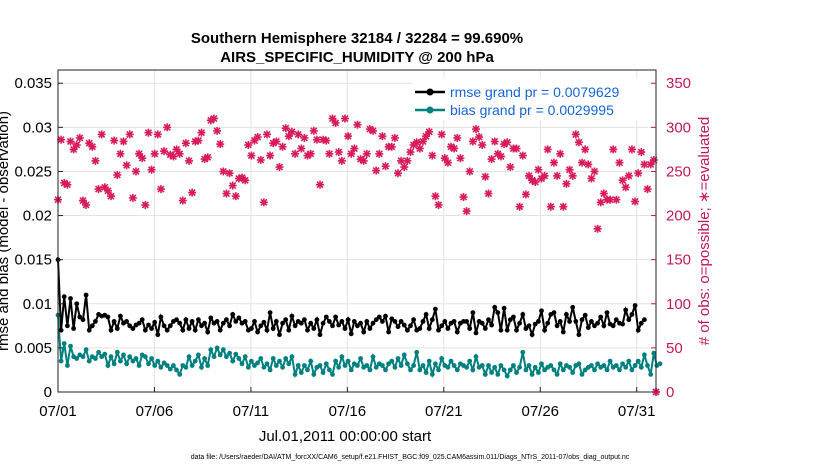 The height and width of the screenshot is (470, 830). Describe the element at coordinates (347, 403) in the screenshot. I see `x-axis: 07/01 07/06 07/11 07/16 07/21 07/26 07/31` at that location.